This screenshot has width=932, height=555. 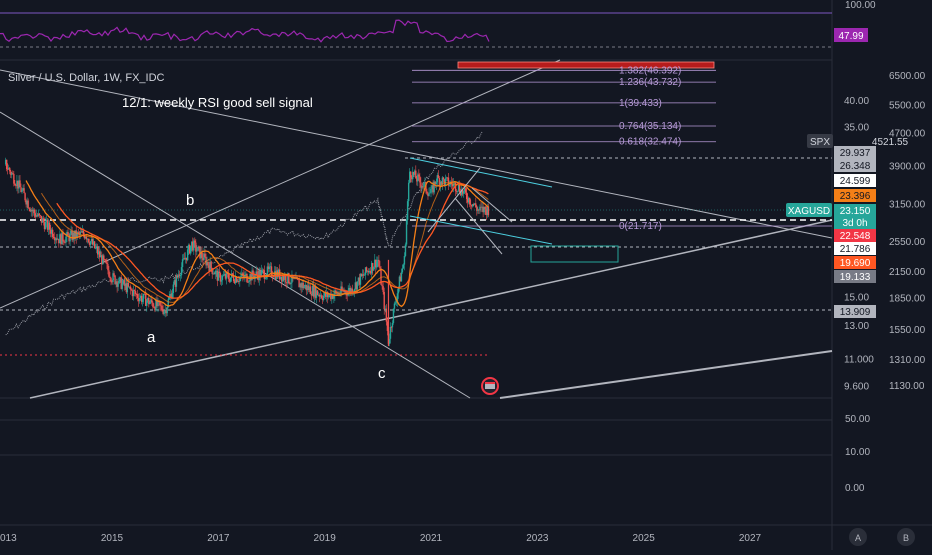 I want to click on lower-axis-tick: 50.00, so click(x=857, y=419).